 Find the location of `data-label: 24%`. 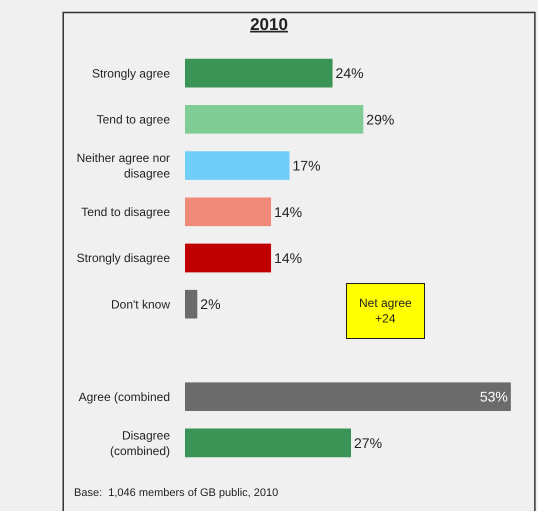

data-label: 24% is located at coordinates (350, 73).